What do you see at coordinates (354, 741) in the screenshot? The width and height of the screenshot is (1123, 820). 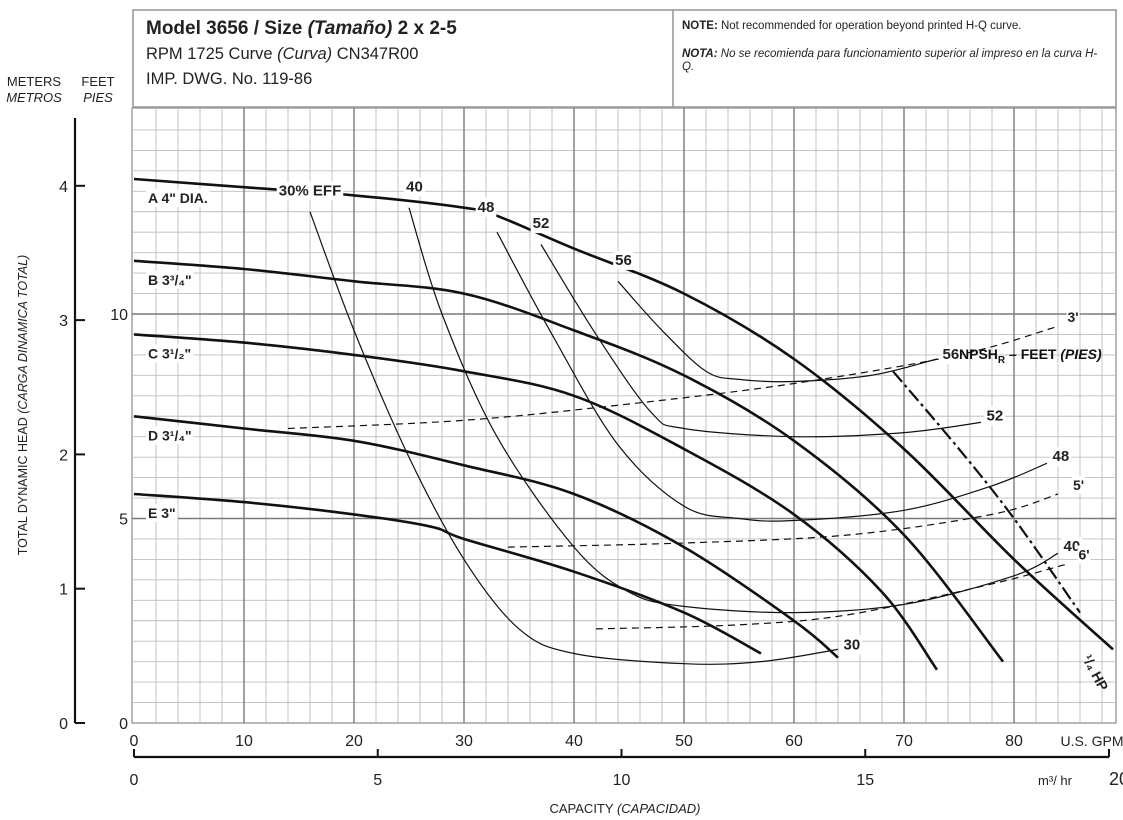 I see `gpm-tick-label: 20` at bounding box center [354, 741].